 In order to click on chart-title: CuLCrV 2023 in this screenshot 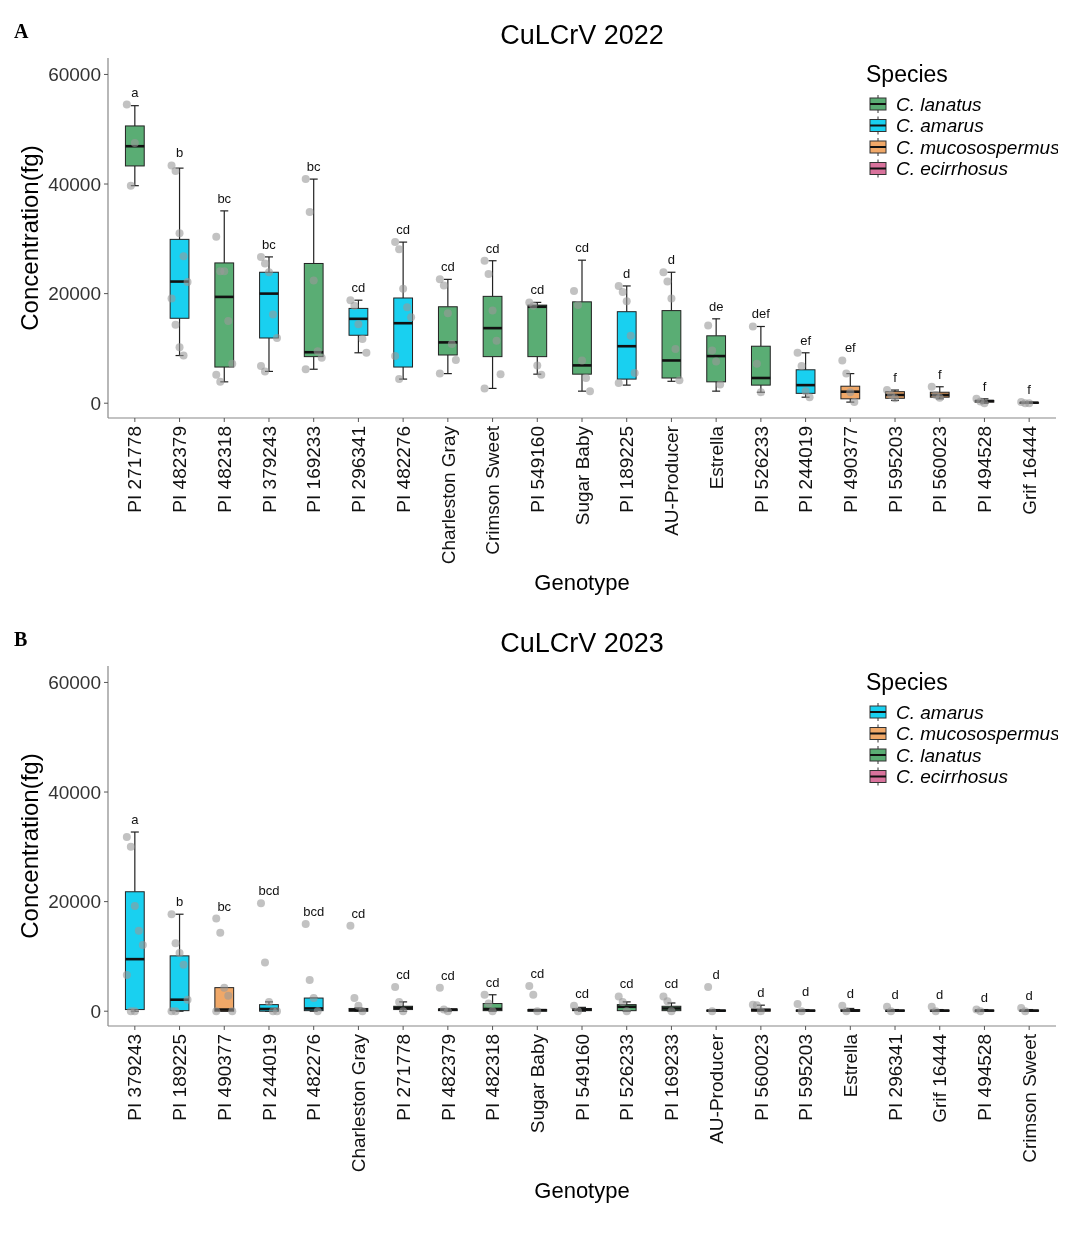, I will do `click(582, 643)`.